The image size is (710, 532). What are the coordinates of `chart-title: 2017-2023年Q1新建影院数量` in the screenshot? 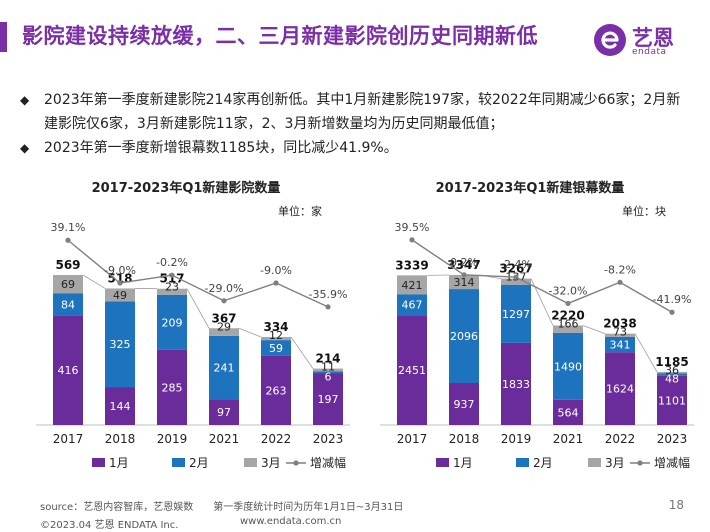 It's located at (186, 188).